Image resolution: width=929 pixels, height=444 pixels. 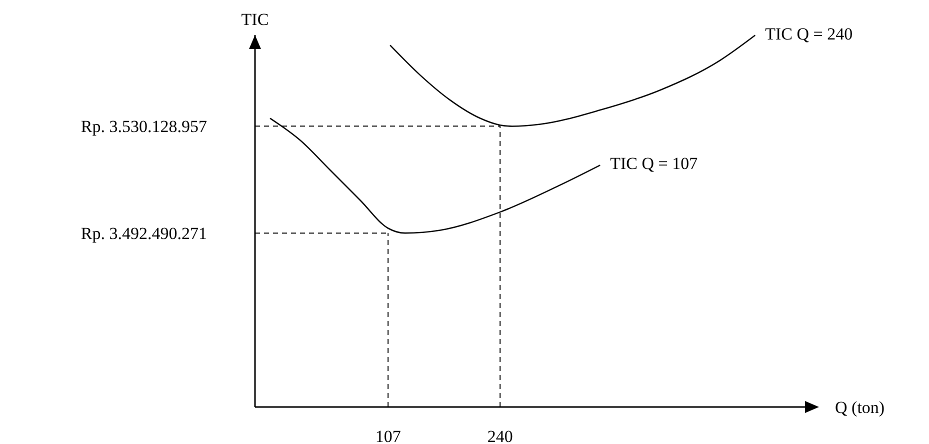 What do you see at coordinates (144, 126) in the screenshot?
I see `y-tick-label: Rp. 3.530.128.957` at bounding box center [144, 126].